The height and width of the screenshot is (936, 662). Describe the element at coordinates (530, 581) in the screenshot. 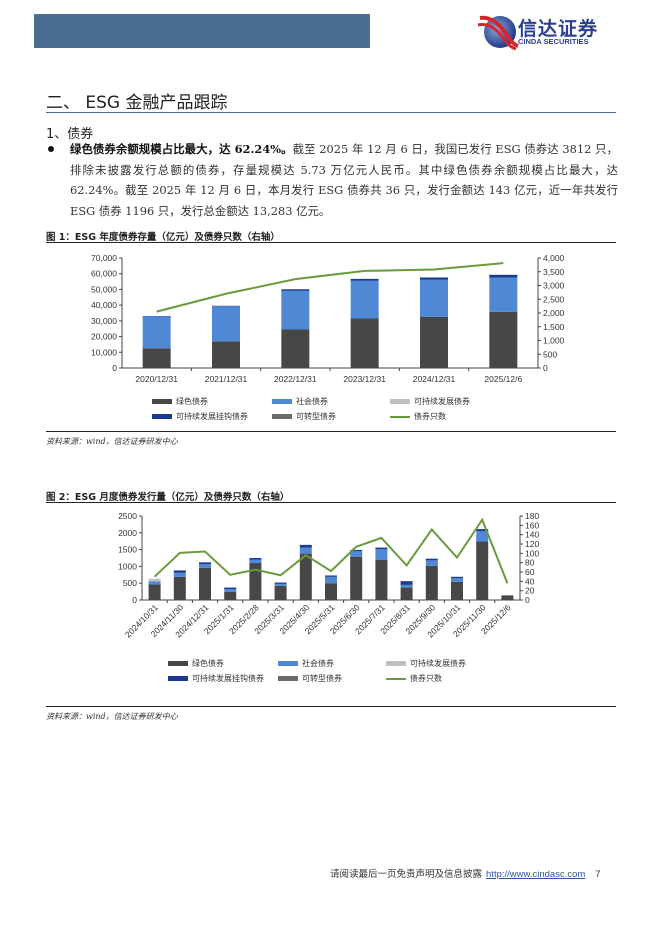

I see `right-axis-tick: 40` at that location.